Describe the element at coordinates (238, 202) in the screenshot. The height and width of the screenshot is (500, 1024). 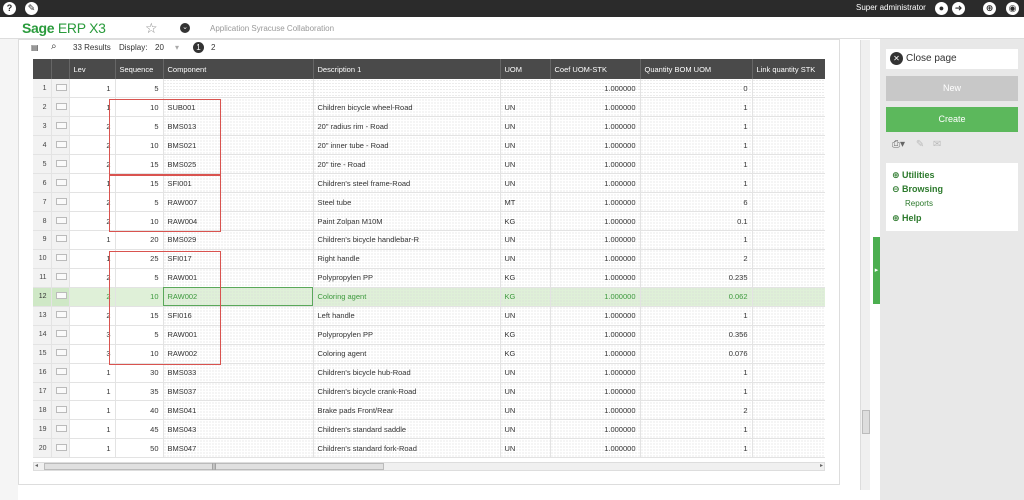
I see `cell-component: RAW007` at that location.